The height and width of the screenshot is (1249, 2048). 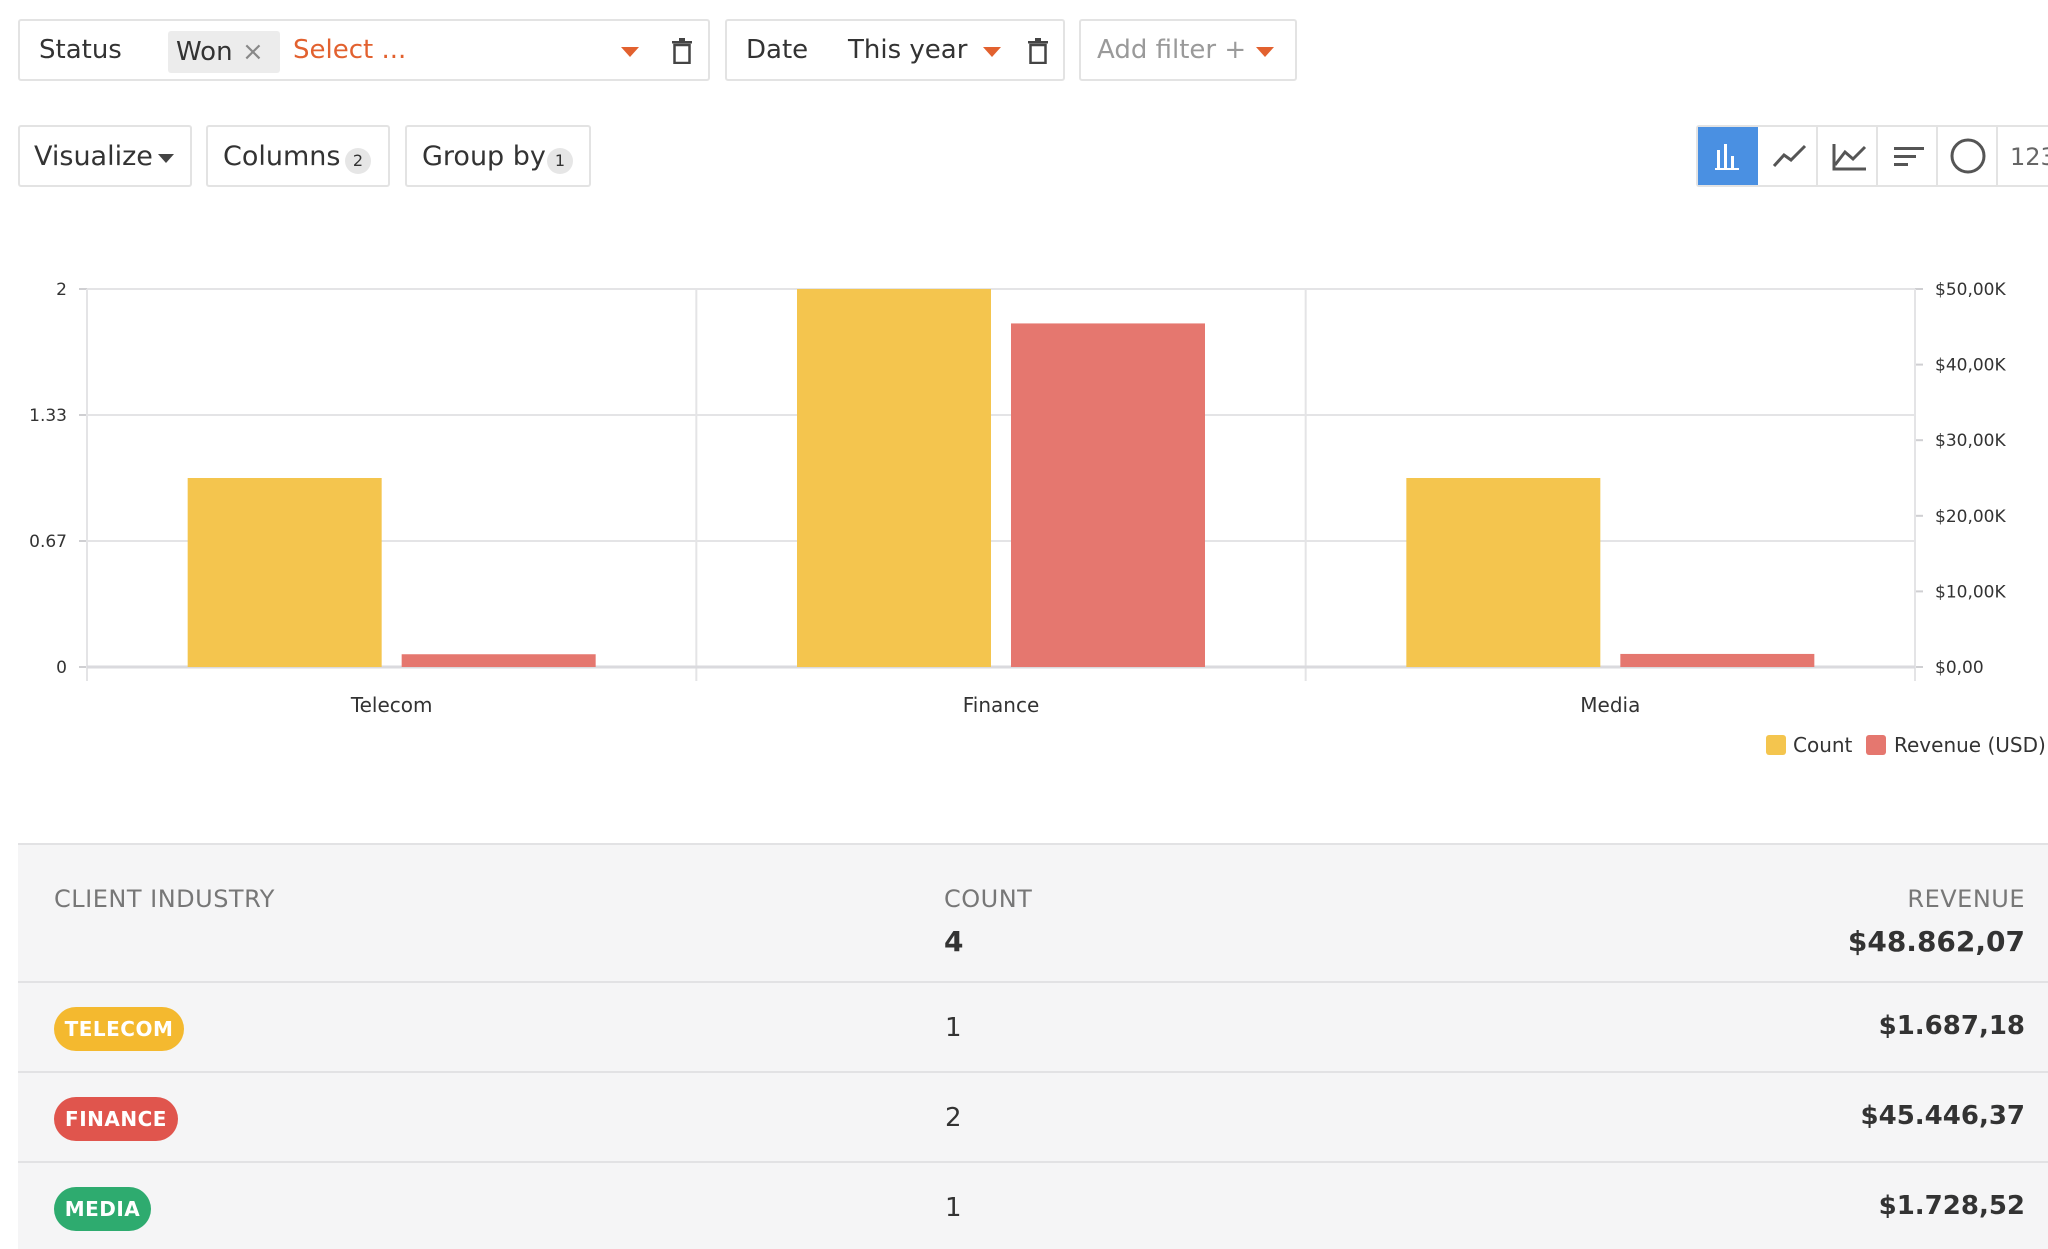 What do you see at coordinates (1970, 366) in the screenshot?
I see `right-axis-tick-label: $40,00K` at bounding box center [1970, 366].